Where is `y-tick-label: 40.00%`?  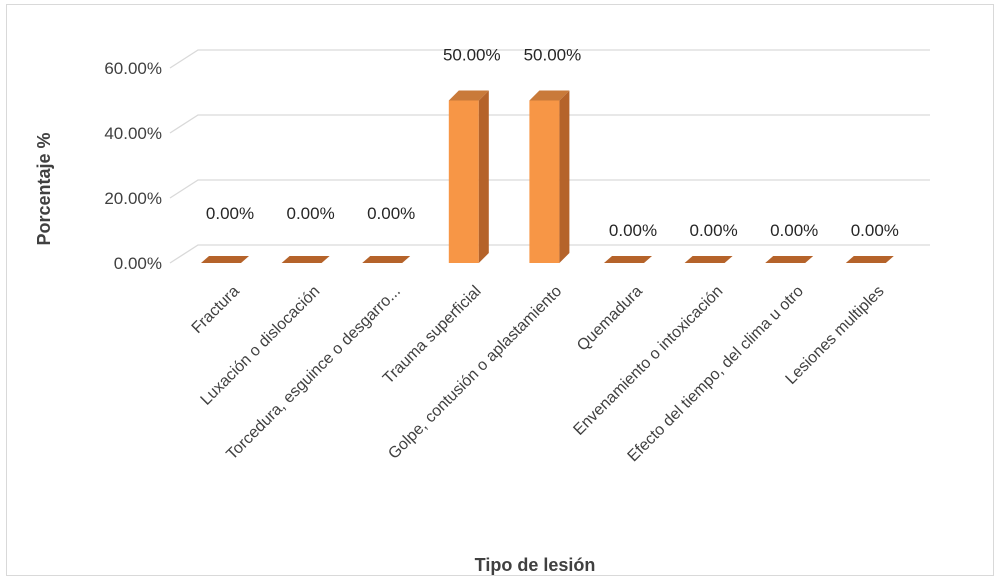 y-tick-label: 40.00% is located at coordinates (133, 133).